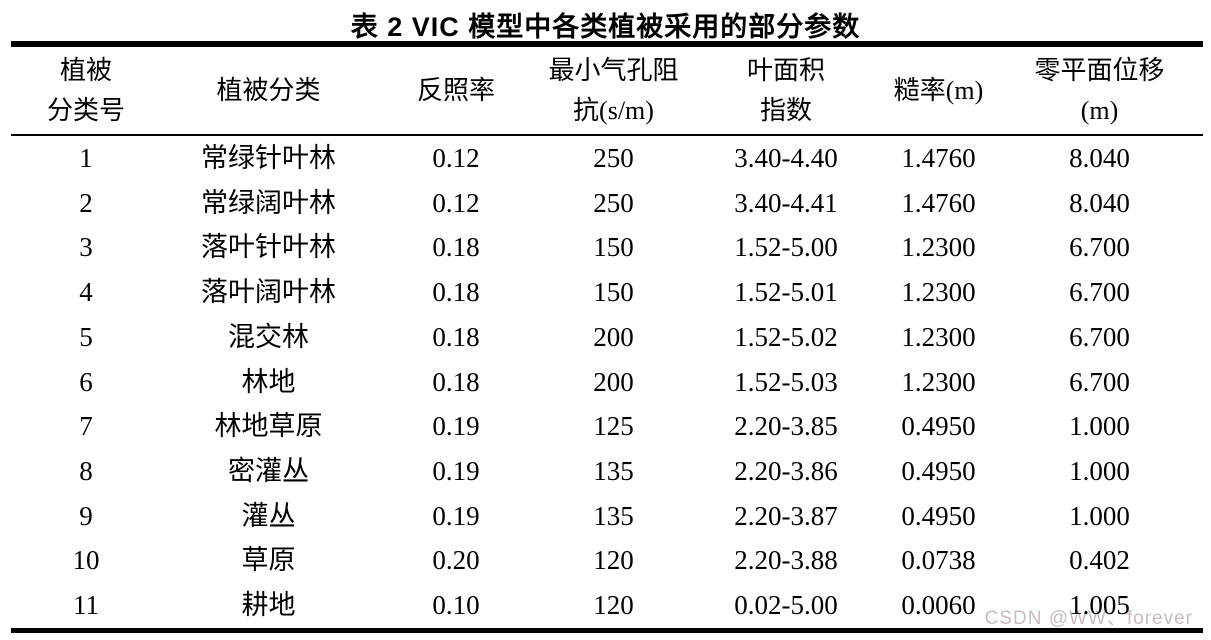  What do you see at coordinates (268, 90) in the screenshot?
I see `col-header-veg-type: 植被分类` at bounding box center [268, 90].